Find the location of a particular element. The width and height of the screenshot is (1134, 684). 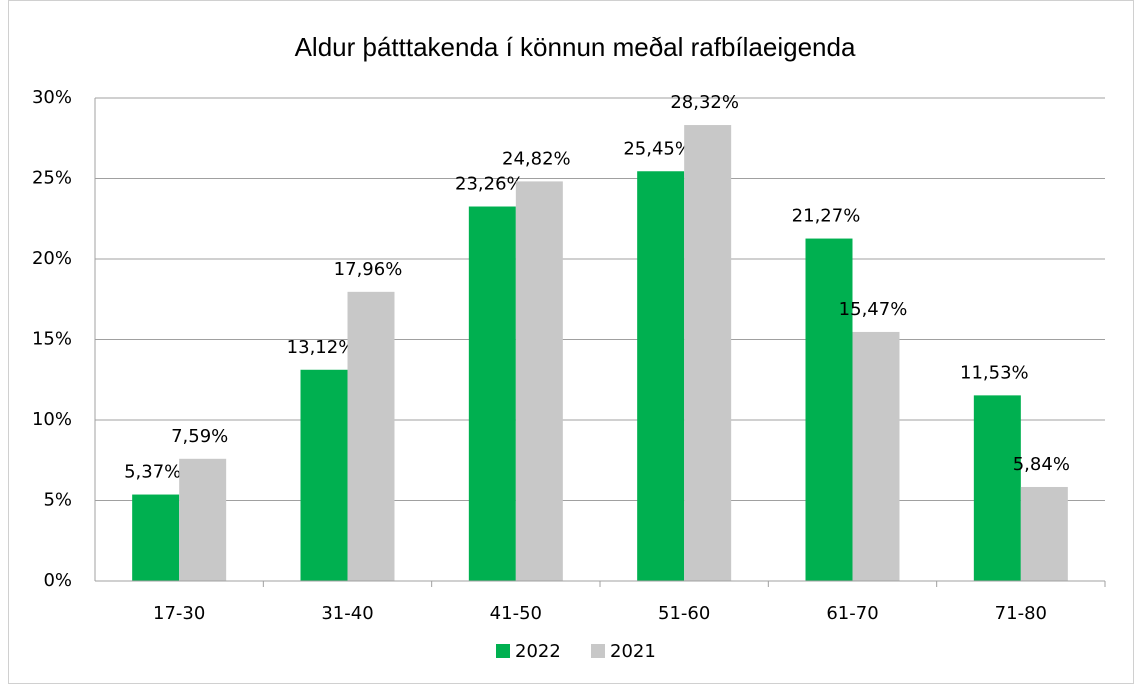

value-label: 5,37% is located at coordinates (152, 472).